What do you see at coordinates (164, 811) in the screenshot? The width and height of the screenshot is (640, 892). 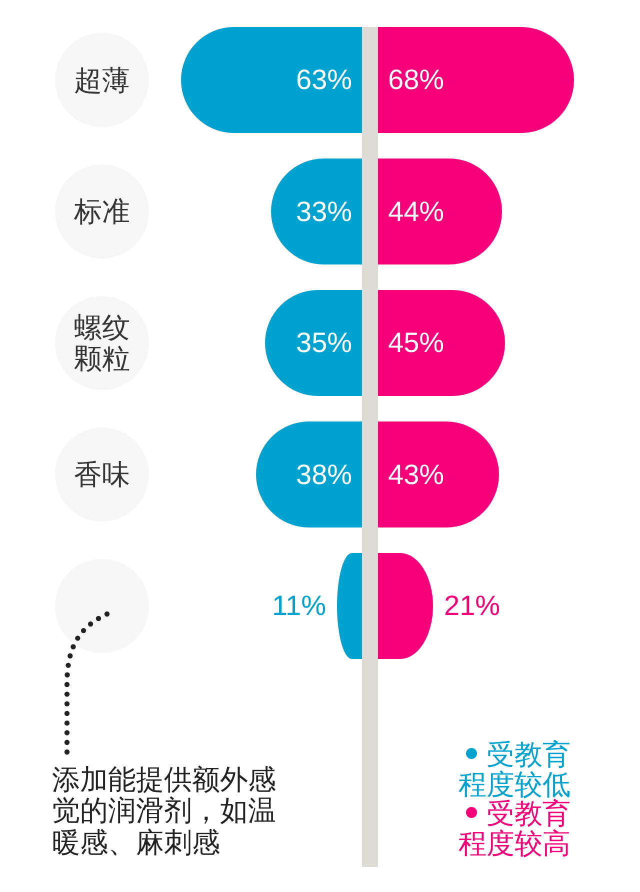 I see `annotation: 添加能提供额外感觉的润滑剂，如温暖感、麻刺感` at bounding box center [164, 811].